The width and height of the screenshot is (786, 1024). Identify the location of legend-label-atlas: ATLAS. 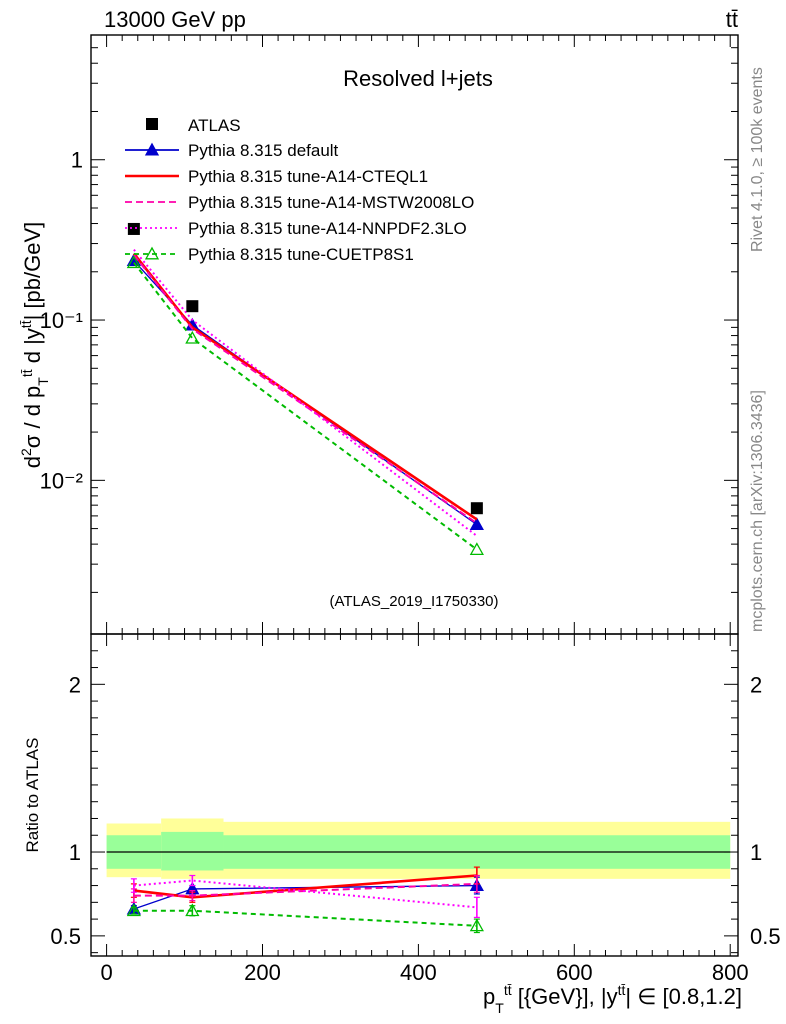
(214, 125).